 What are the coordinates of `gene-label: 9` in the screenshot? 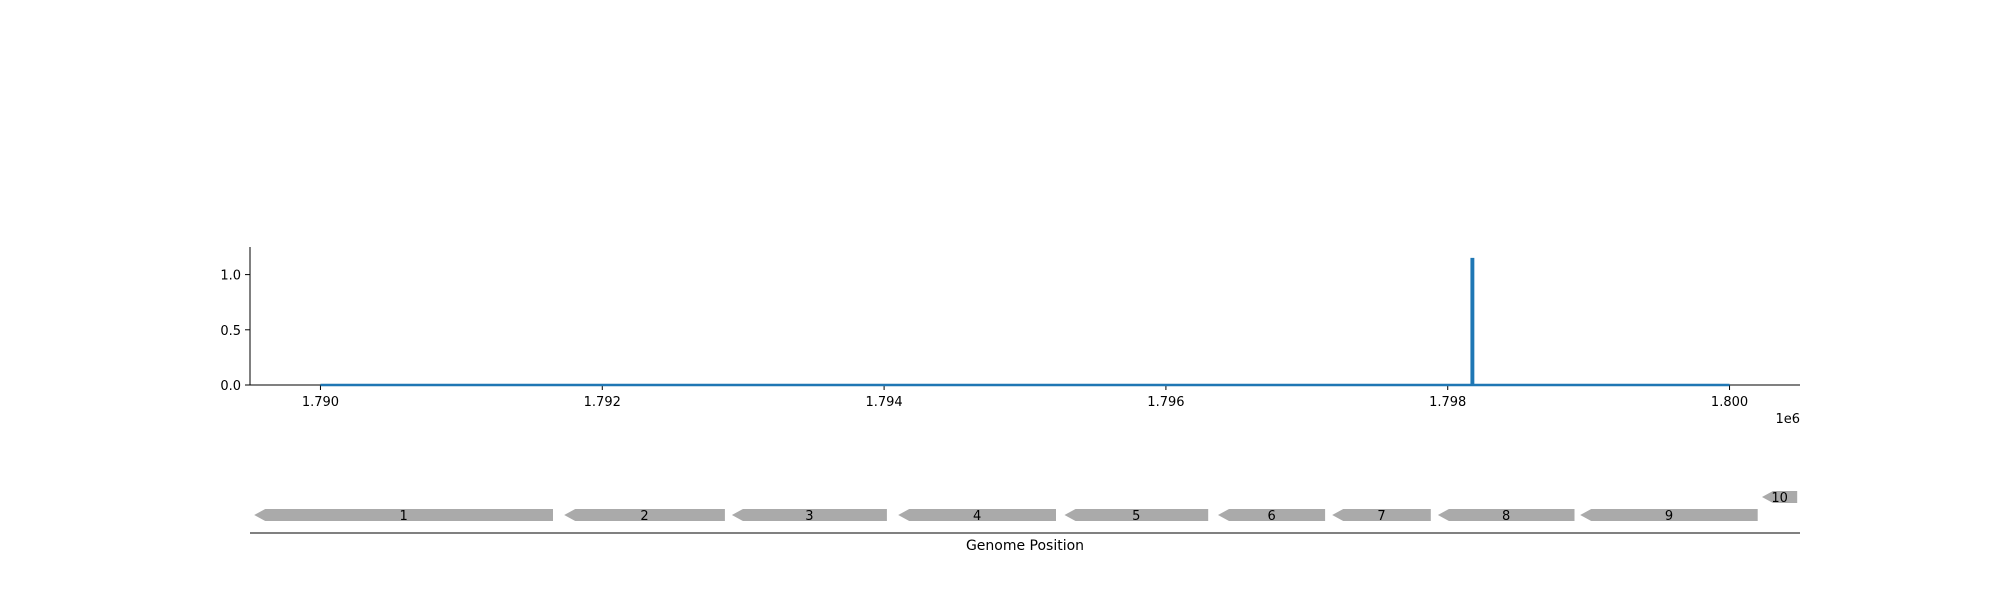 It's located at (1669, 516).